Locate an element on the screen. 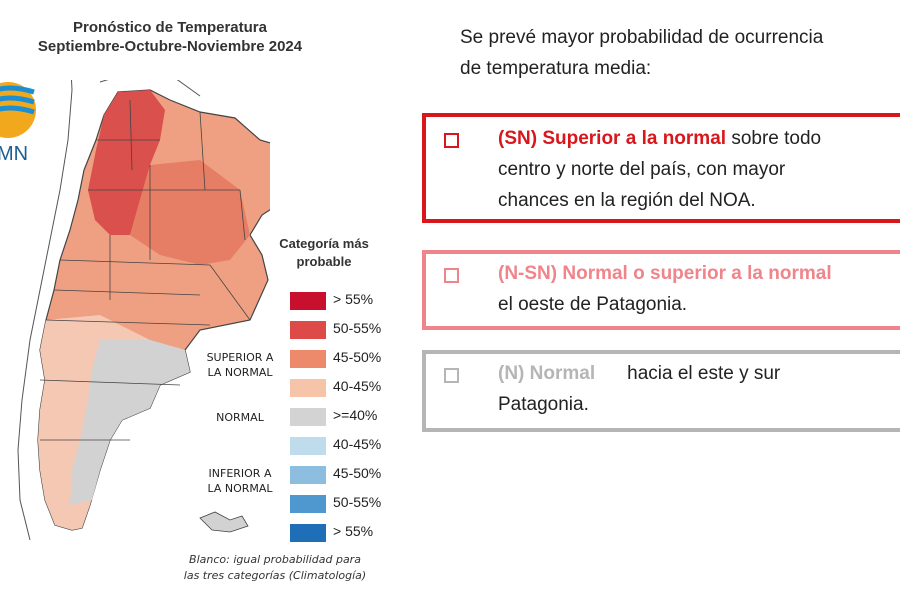  legend-group-above-line2: LA NORMAL is located at coordinates (240, 372).